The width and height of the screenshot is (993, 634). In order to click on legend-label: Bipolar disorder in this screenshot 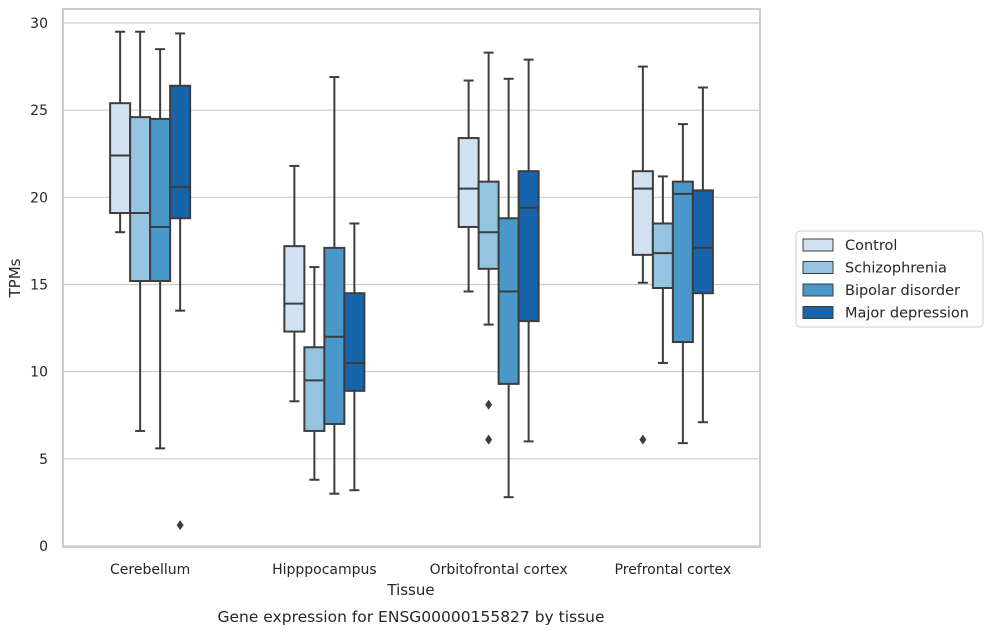, I will do `click(902, 291)`.